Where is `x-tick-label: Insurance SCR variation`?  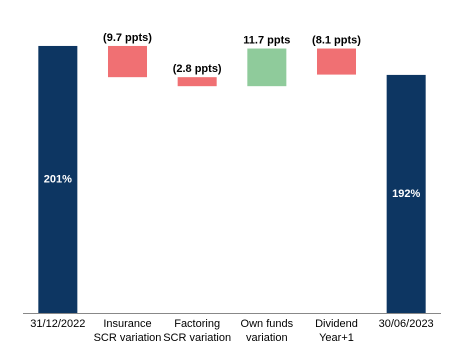 x-tick-label: Insurance SCR variation is located at coordinates (127, 331).